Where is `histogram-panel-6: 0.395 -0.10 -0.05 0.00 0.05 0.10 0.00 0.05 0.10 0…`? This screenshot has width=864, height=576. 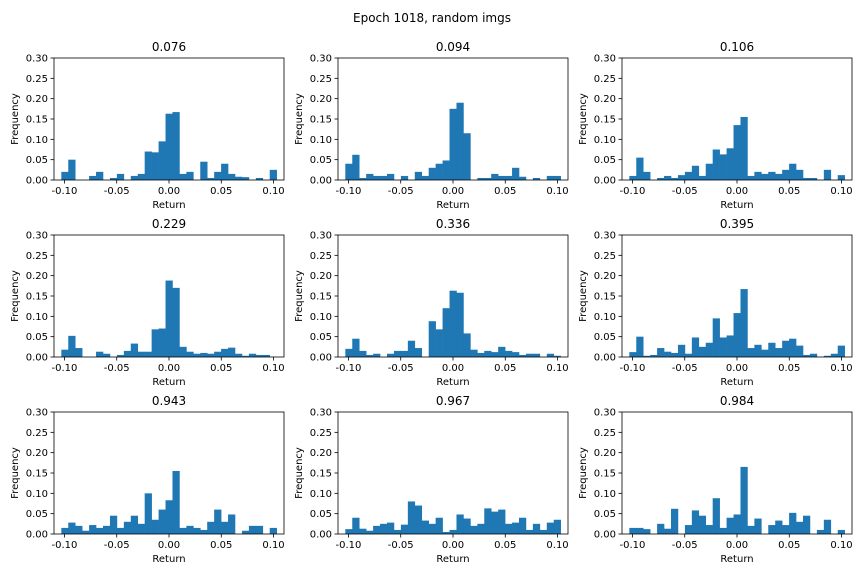 histogram-panel-6: 0.395 -0.10 -0.05 0.00 0.05 0.10 0.00 0.05 0.10 0… is located at coordinates (715, 302).